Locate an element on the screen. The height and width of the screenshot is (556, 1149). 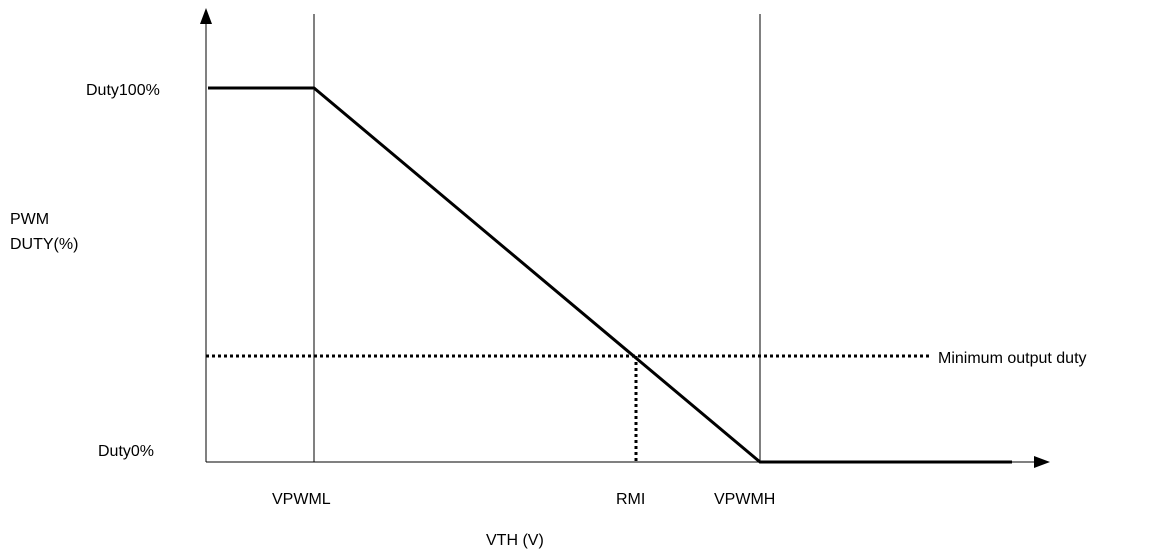
min-duty-label: Minimum output duty is located at coordinates (1012, 358).